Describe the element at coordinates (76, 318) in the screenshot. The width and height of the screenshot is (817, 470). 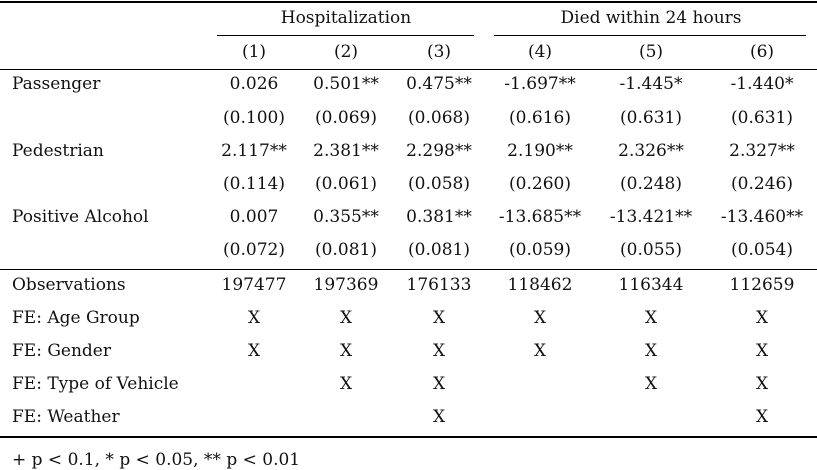
I see `row-label-fe-age-group: FE: Age Group` at that location.